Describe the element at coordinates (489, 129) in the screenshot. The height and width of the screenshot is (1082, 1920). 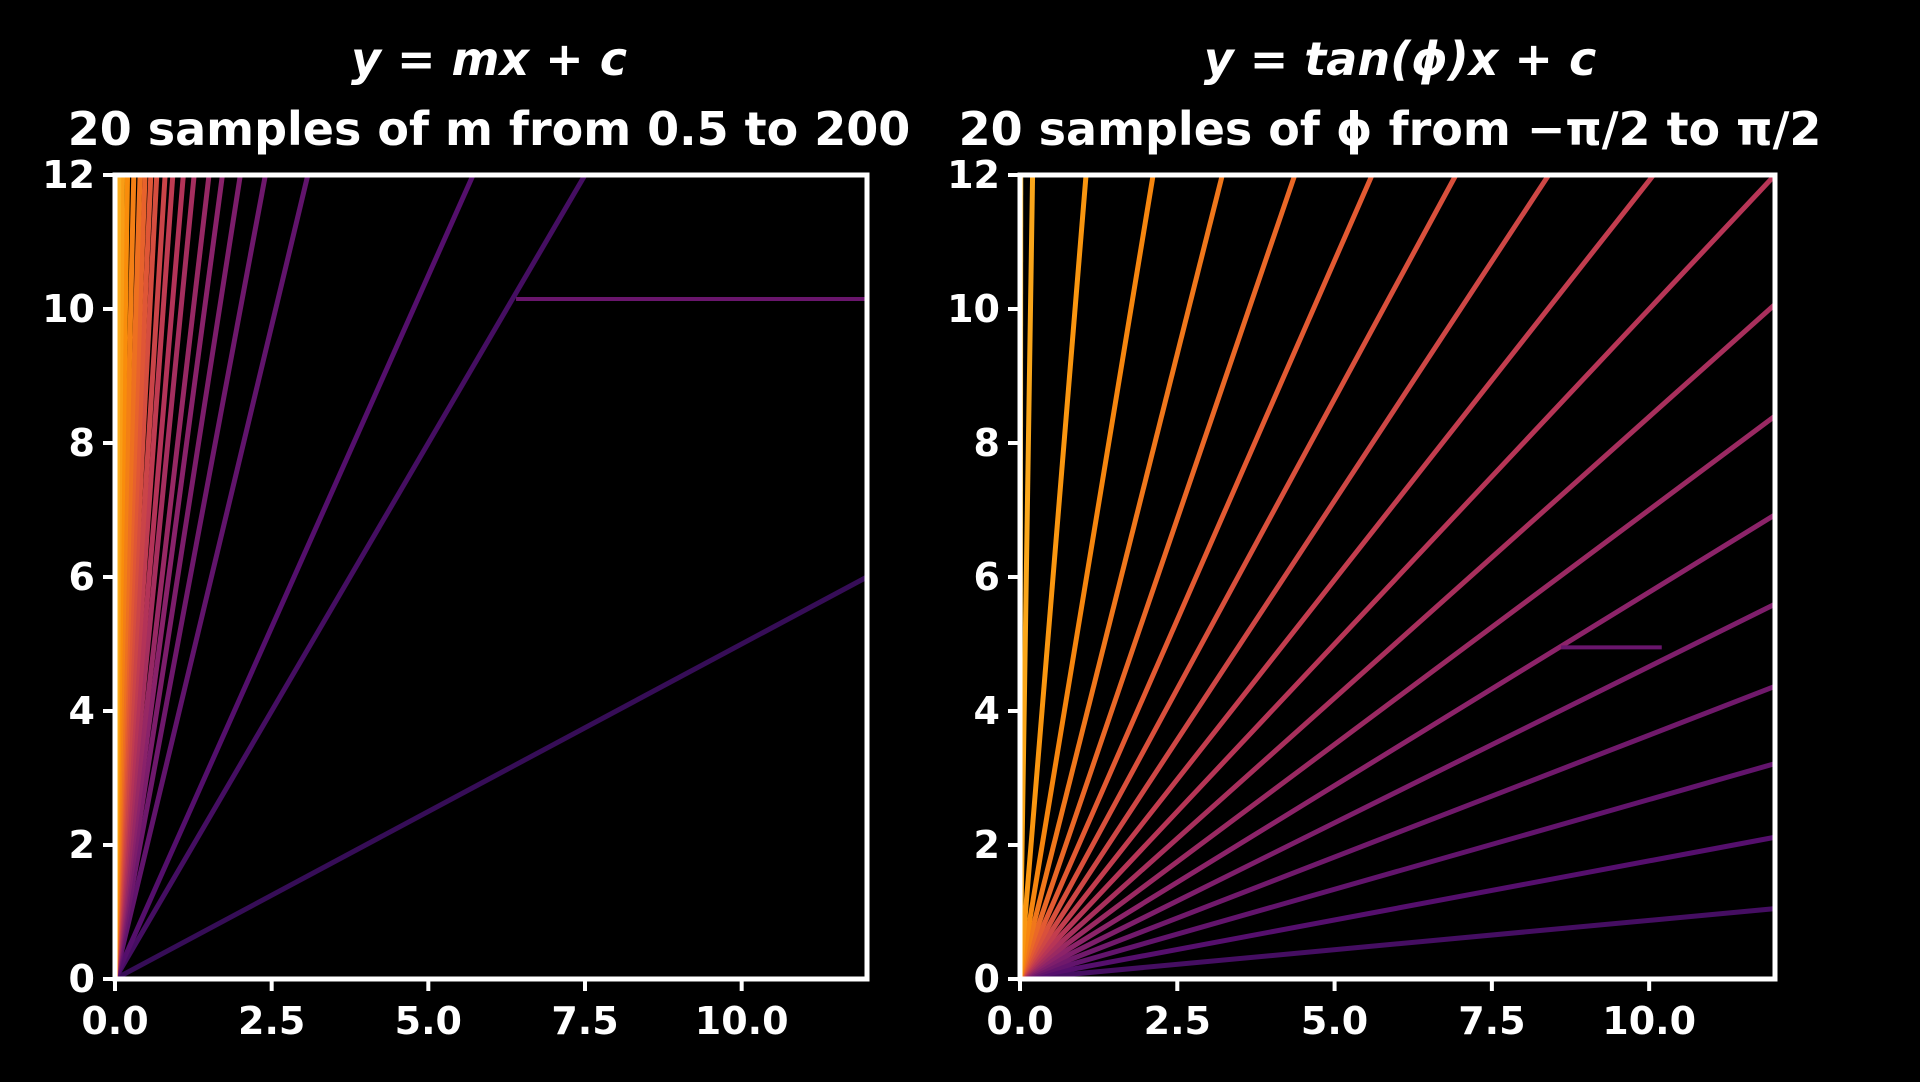
I see `left-title-line2: 20 samples of m from 0.5 to 200` at that location.